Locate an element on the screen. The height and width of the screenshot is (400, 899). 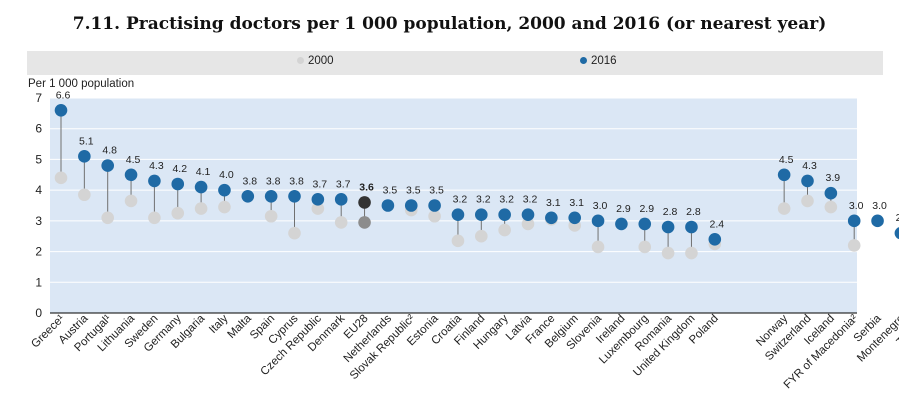
data-label-2016: 3.6 is located at coordinates (366, 187).